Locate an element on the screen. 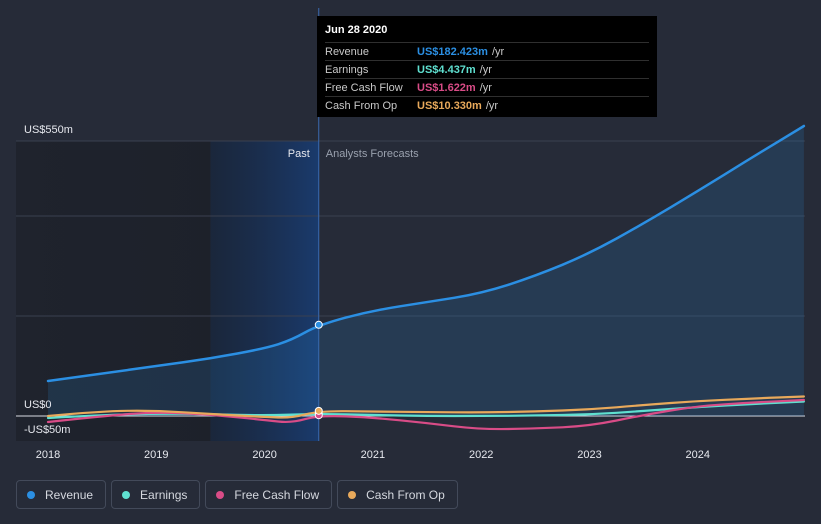 This screenshot has width=821, height=524. x-tick-label: 2023 is located at coordinates (589, 455).